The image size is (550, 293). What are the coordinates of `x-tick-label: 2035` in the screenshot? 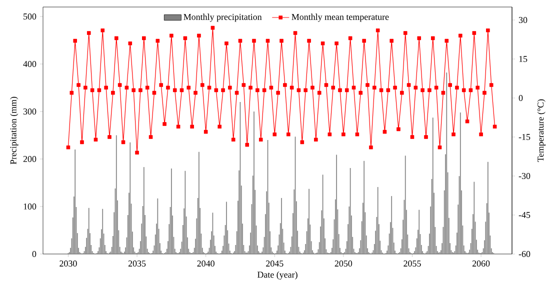 It's located at (137, 263).